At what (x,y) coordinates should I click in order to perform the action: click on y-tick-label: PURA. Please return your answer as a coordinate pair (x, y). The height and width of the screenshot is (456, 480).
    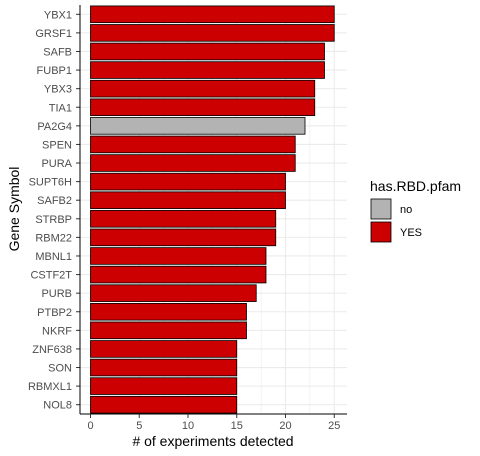
    Looking at the image, I should click on (56, 164).